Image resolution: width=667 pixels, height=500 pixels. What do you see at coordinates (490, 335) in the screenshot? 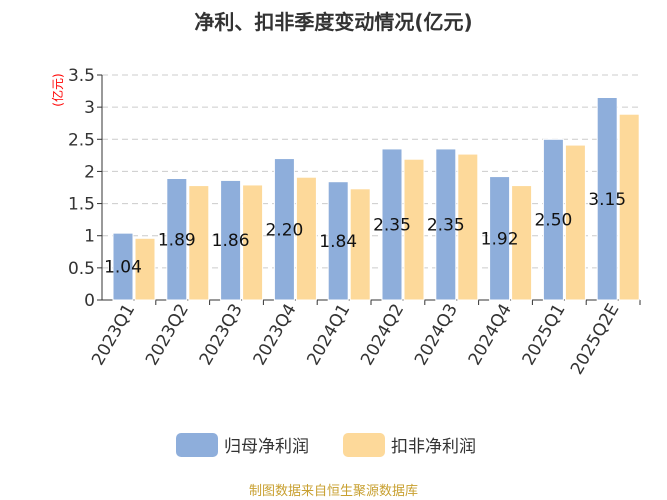
I see `x-tick-label: 2024Q4` at bounding box center [490, 335].